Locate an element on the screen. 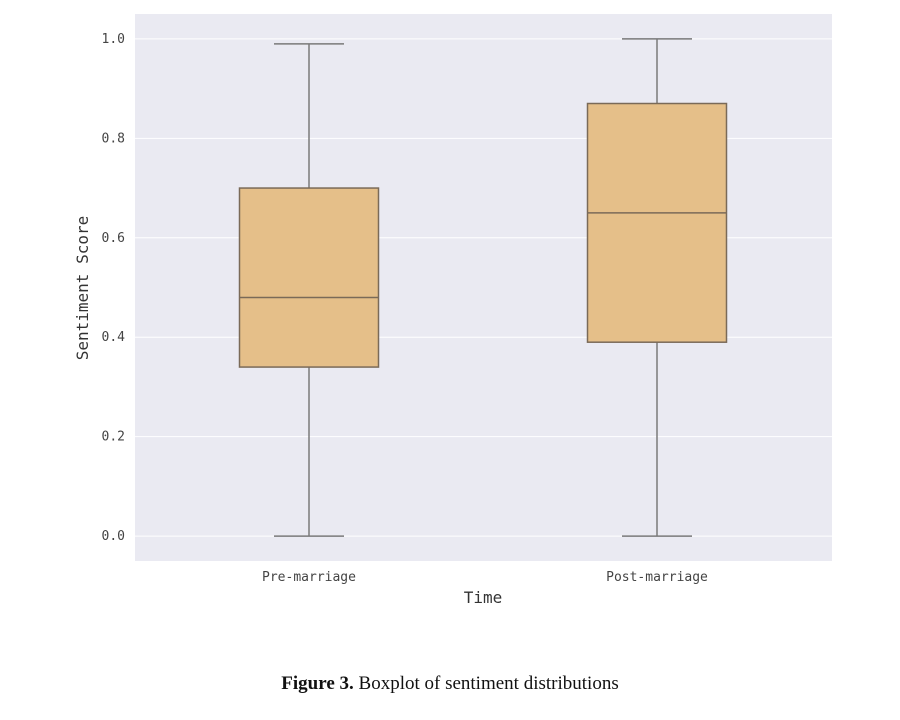 Image resolution: width=900 pixels, height=720 pixels. y-tick-label: 0.2 is located at coordinates (113, 437).